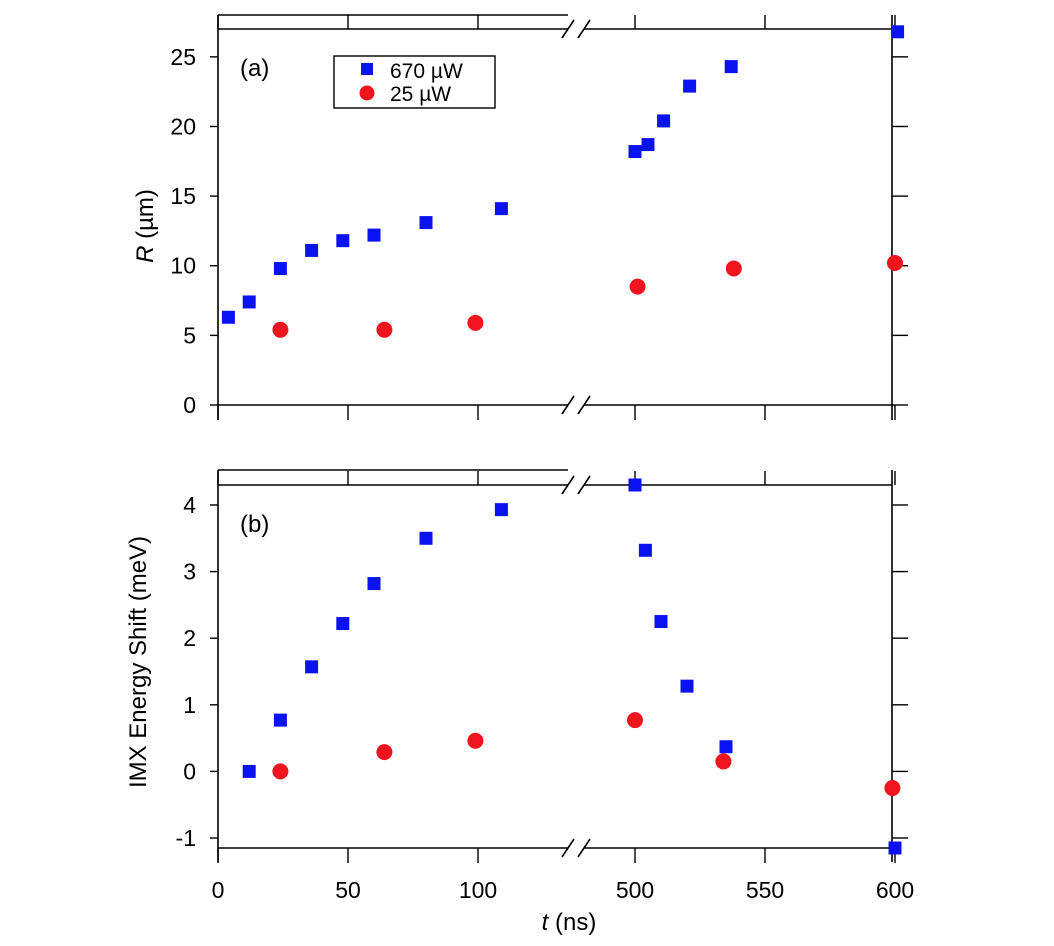 This screenshot has width=1054, height=946. What do you see at coordinates (895, 890) in the screenshot?
I see `x-tick-label: 600` at bounding box center [895, 890].